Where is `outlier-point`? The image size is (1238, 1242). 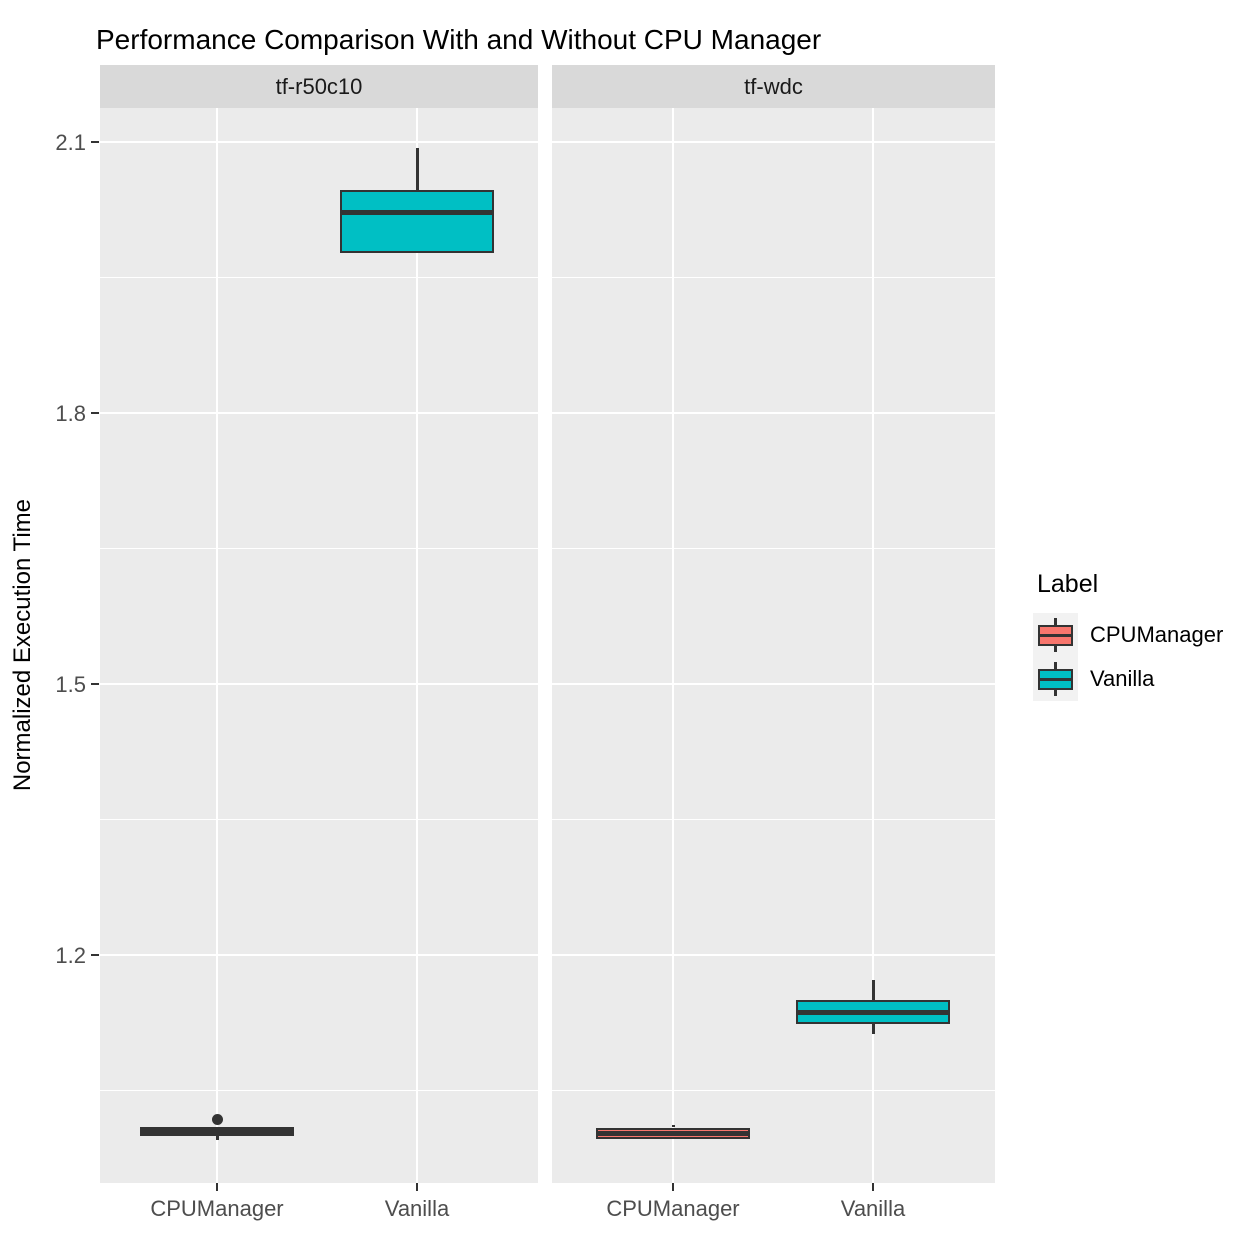
outlier-point is located at coordinates (217, 1119).